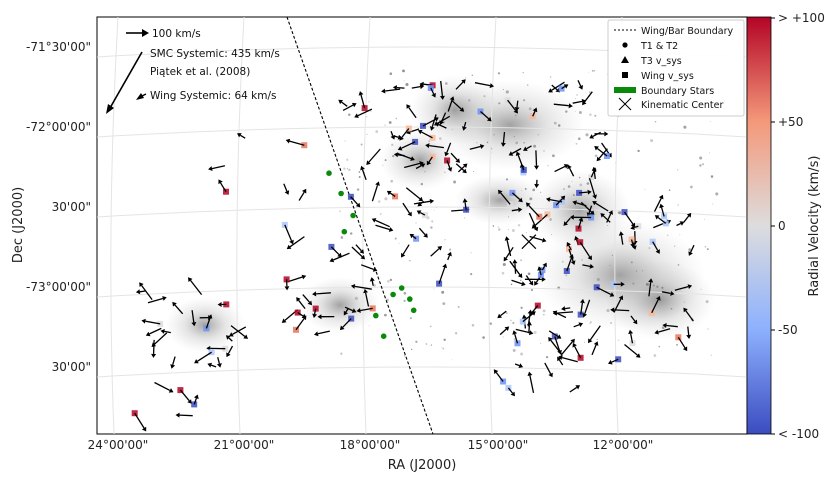  I want to click on legend-item-t3: T3 v_sys, so click(661, 61).